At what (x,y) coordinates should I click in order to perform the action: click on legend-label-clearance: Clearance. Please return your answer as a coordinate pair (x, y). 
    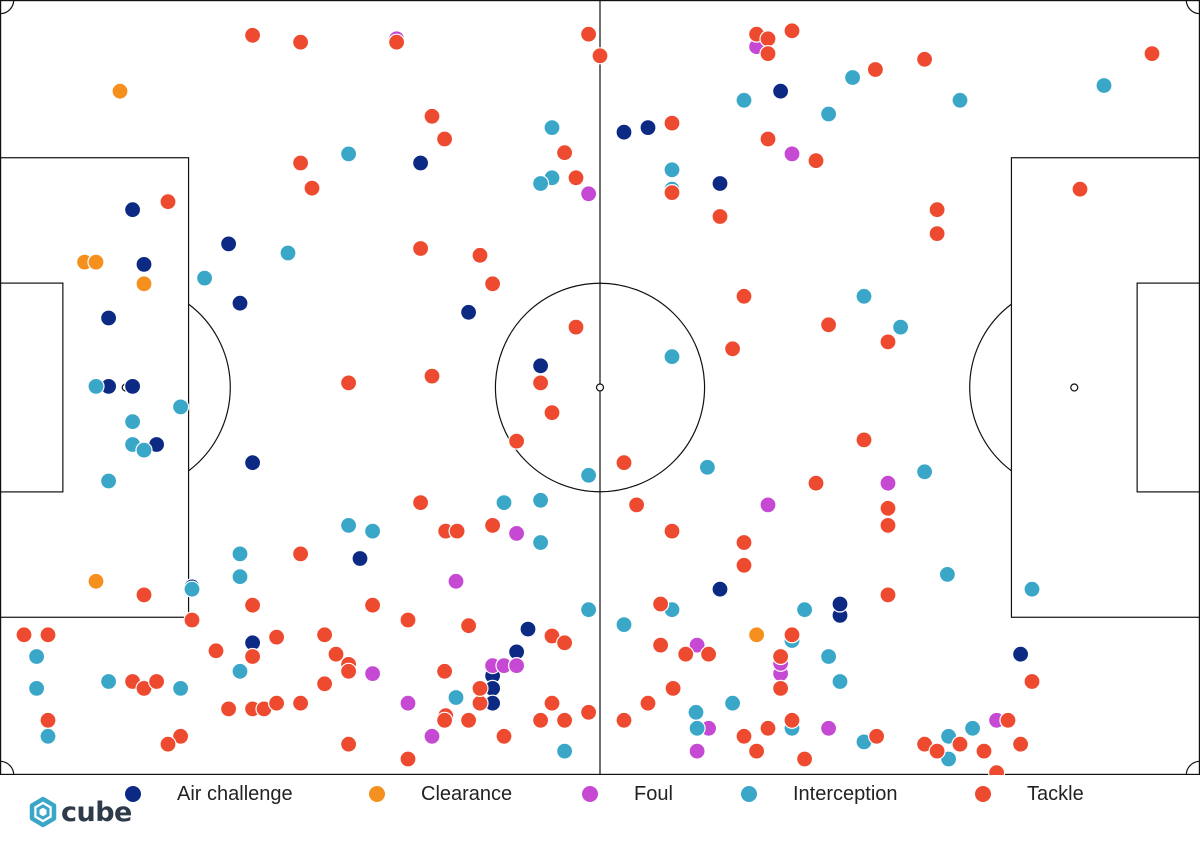
    Looking at the image, I should click on (467, 793).